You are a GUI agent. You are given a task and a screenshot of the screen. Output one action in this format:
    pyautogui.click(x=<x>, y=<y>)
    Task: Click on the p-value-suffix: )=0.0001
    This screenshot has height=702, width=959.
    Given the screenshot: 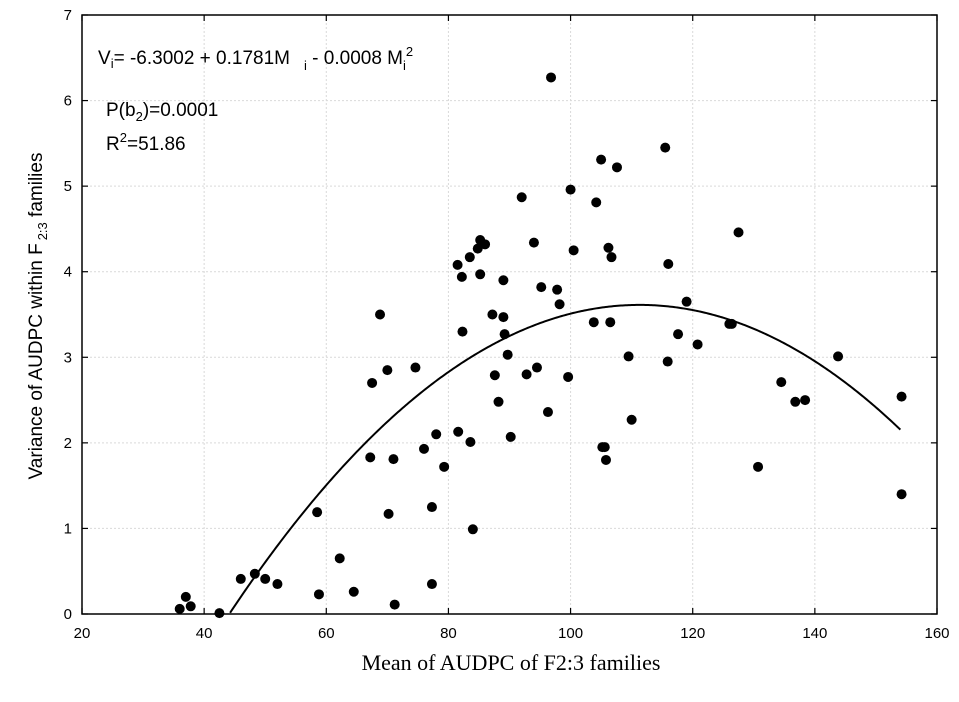 What is the action you would take?
    pyautogui.click(x=181, y=110)
    